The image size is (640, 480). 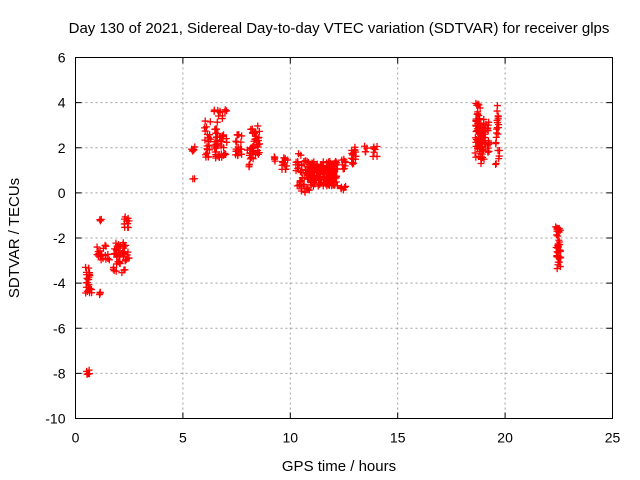 What do you see at coordinates (291, 438) in the screenshot?
I see `x-tick-label: 10` at bounding box center [291, 438].